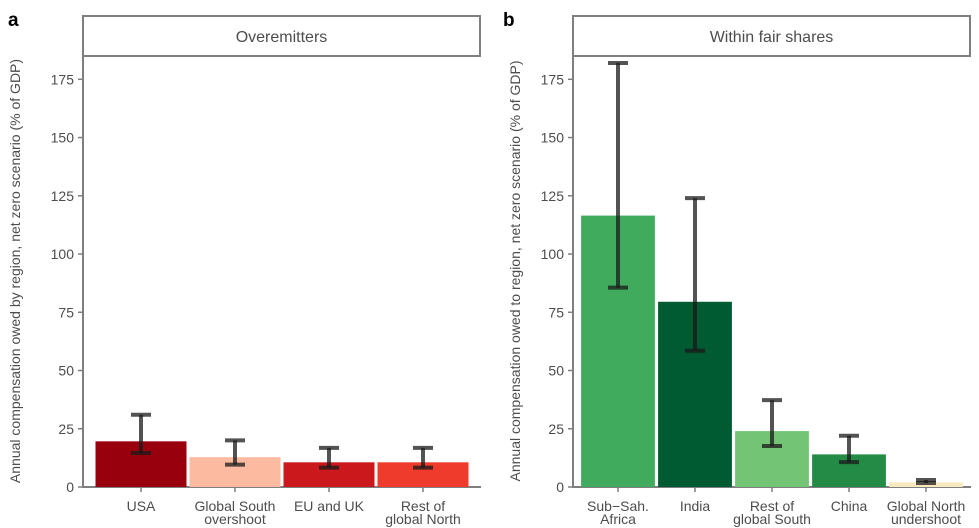 The image size is (979, 528). Describe the element at coordinates (282, 464) in the screenshot. I see `panel-a-bars` at that location.